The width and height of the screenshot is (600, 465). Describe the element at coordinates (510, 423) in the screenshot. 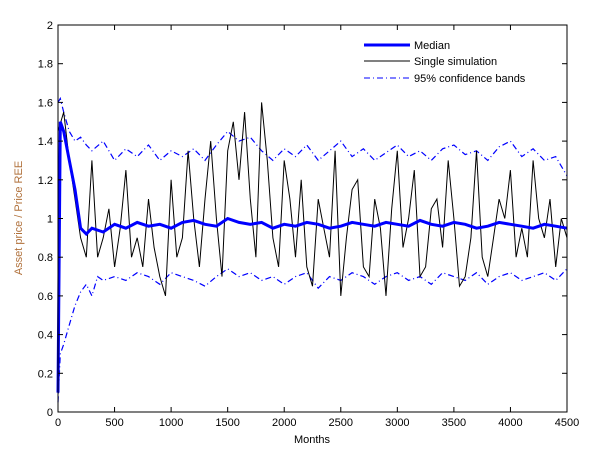

I see `x-tick-label: 4000` at that location.